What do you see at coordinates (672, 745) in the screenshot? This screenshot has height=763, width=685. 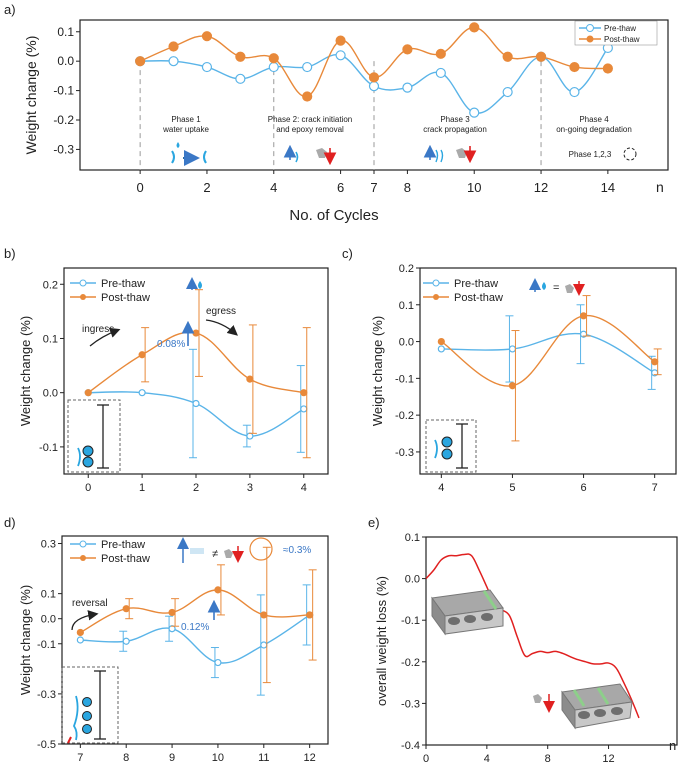 I see `x-unit-label: n` at bounding box center [672, 745].